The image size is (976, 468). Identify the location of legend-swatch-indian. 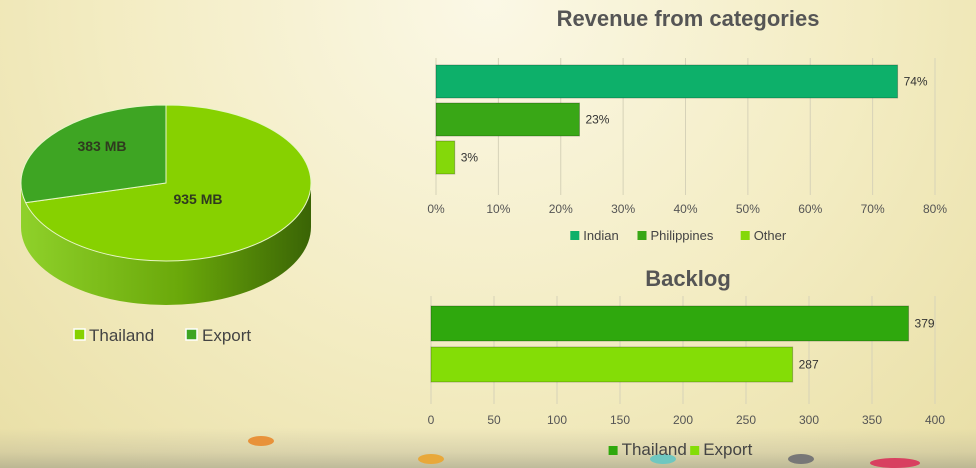
(575, 235).